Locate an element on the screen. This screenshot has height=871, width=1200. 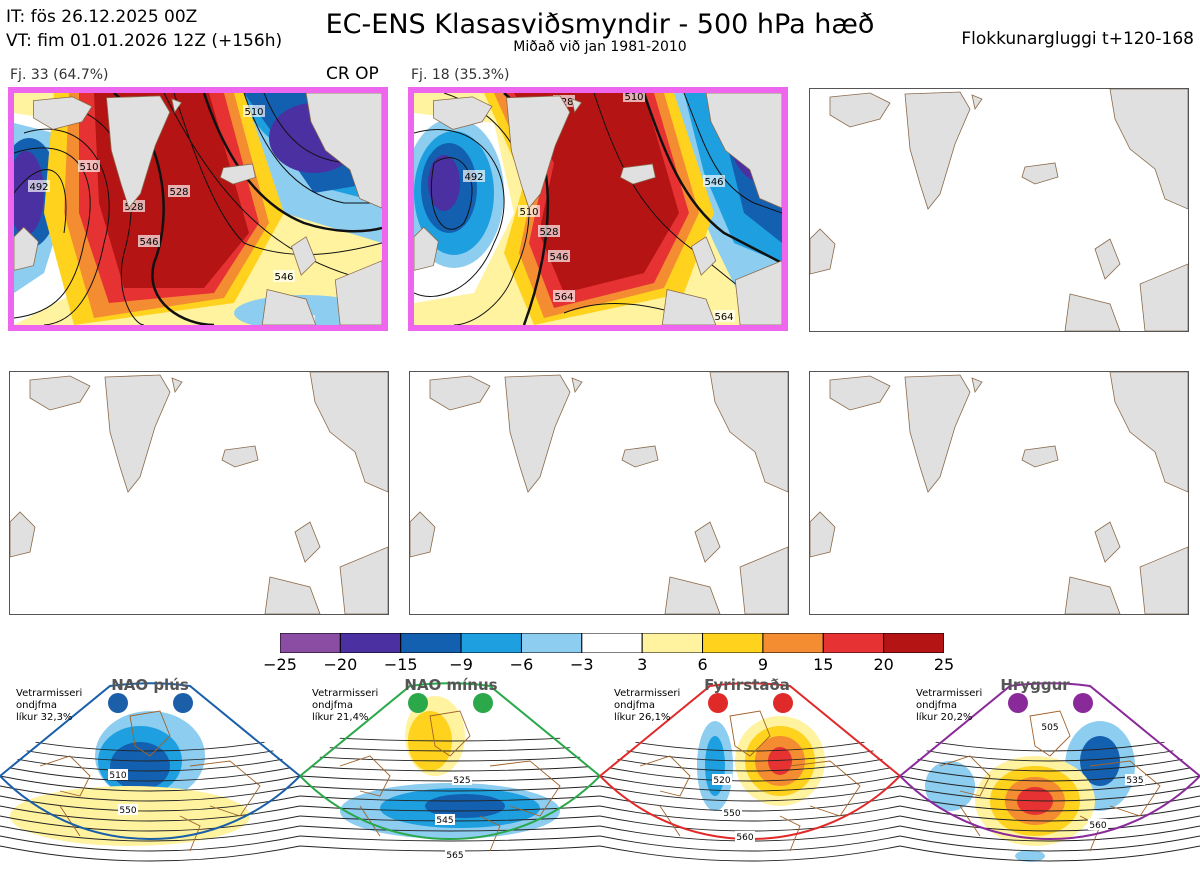
anomaly-colorbar is located at coordinates (612, 643).